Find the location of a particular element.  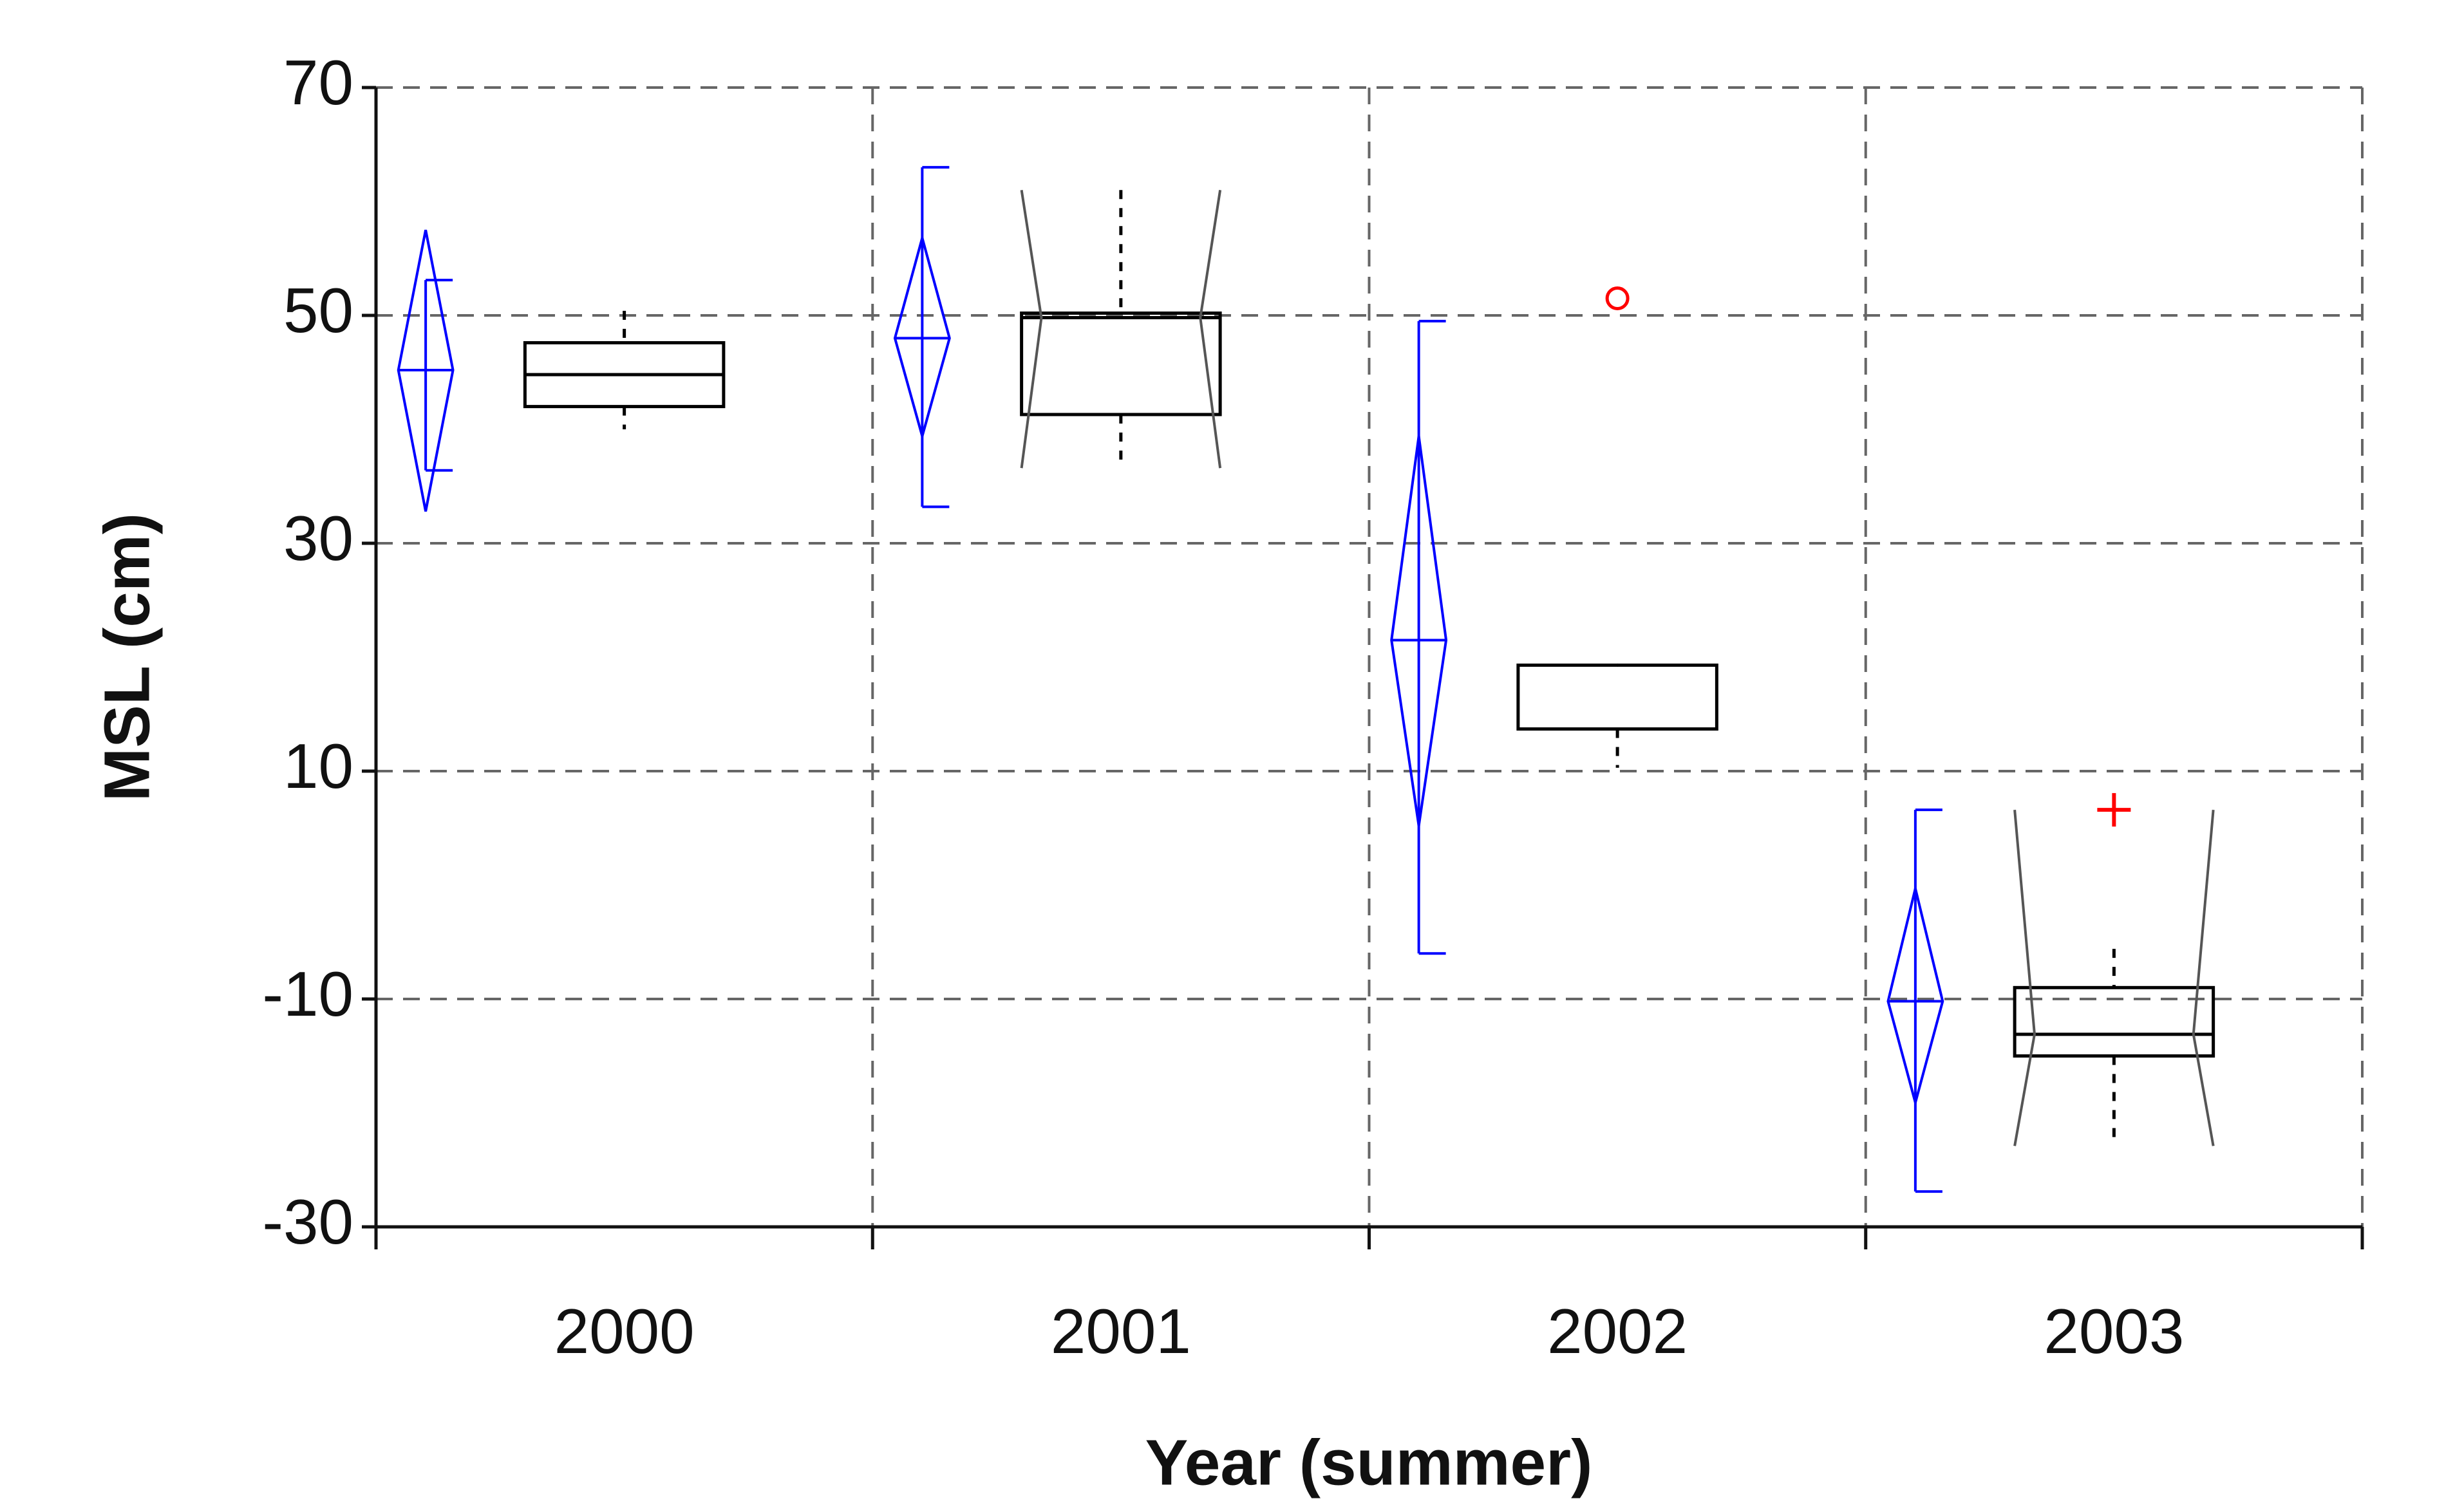

y-tick-label: 70 is located at coordinates (318, 82).